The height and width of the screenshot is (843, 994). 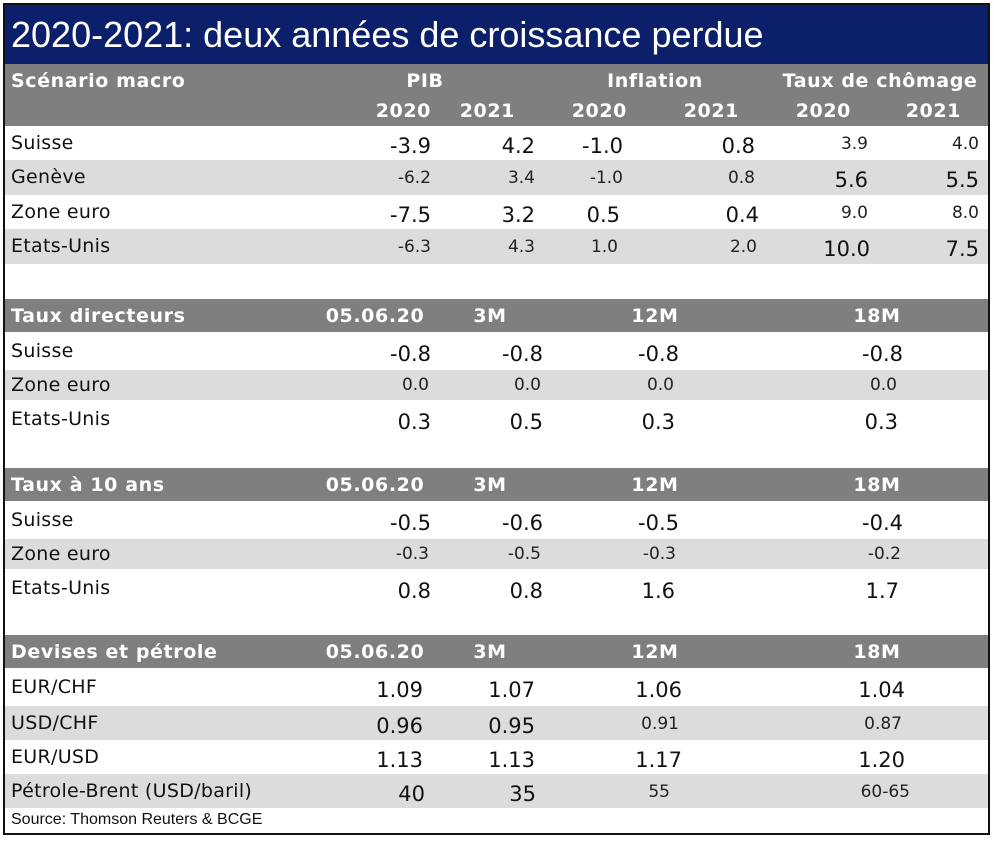 I want to click on section-title: Taux à 10 ans, so click(x=88, y=485).